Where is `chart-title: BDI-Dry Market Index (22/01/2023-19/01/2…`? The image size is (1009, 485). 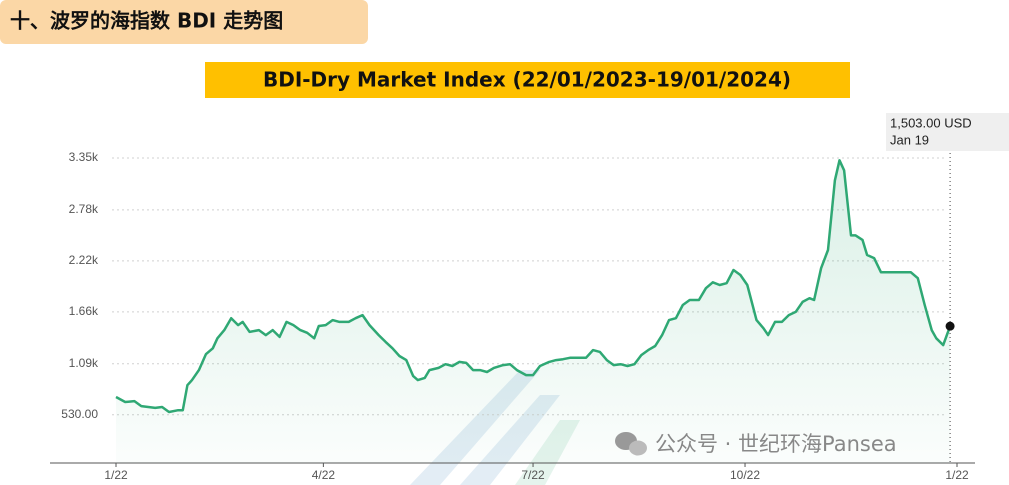
chart-title: BDI-Dry Market Index (22/01/2023-19/01/2… is located at coordinates (527, 80).